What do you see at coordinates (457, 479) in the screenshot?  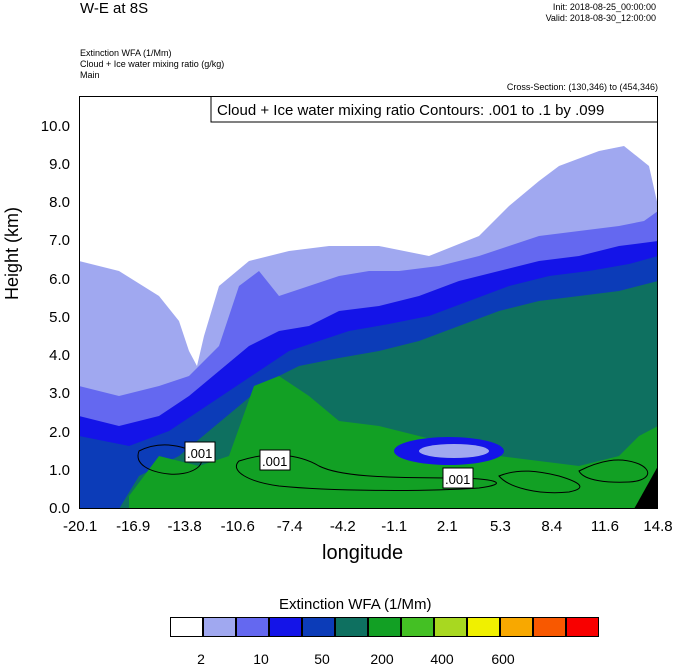 I see `contour-label-3: .001` at bounding box center [457, 479].